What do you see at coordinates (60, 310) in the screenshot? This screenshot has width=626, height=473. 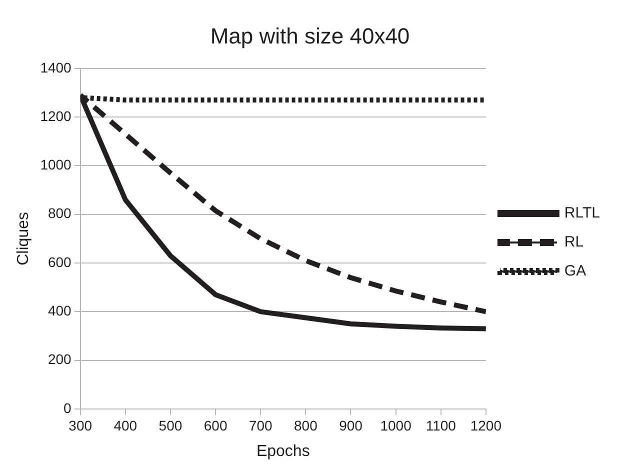 I see `y-tick-label: 400` at bounding box center [60, 310].